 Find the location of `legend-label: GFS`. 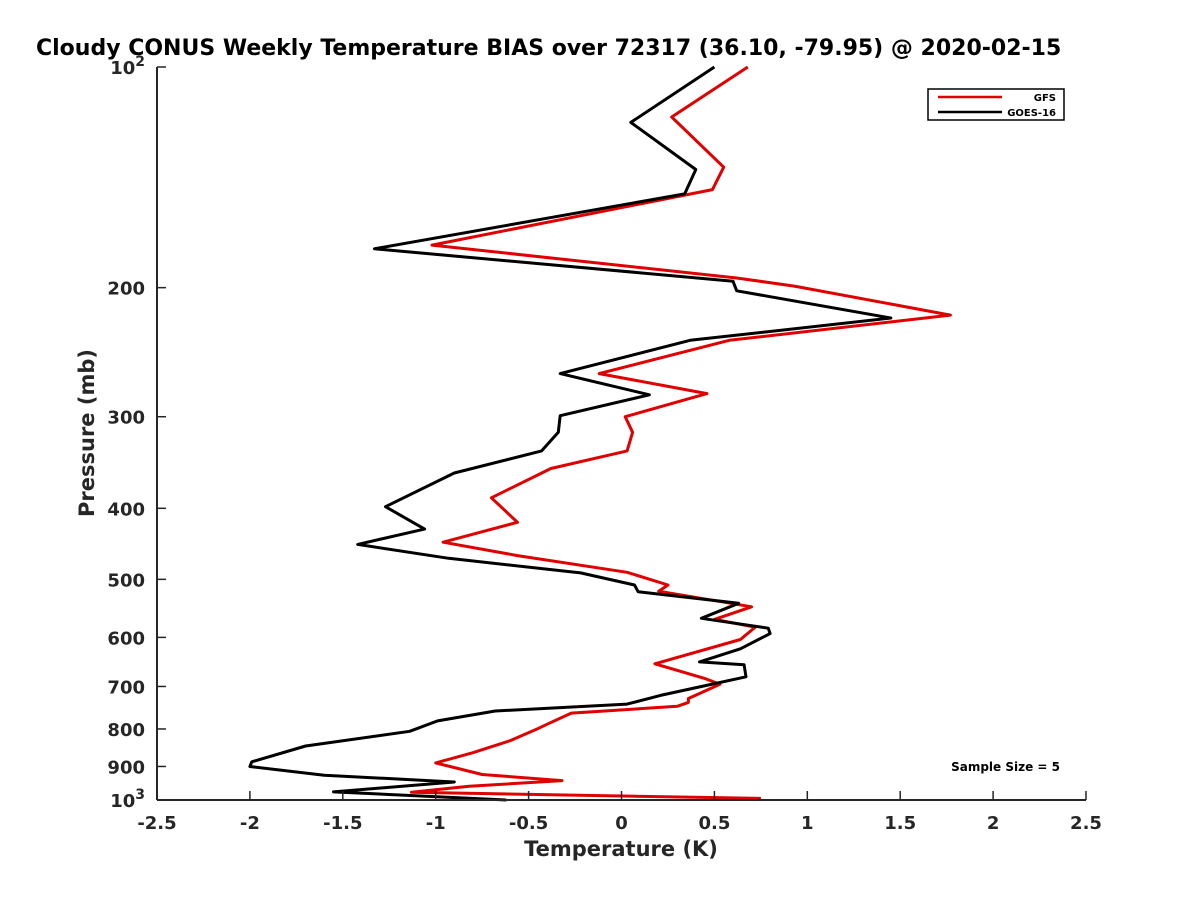

legend-label: GFS is located at coordinates (1045, 98).